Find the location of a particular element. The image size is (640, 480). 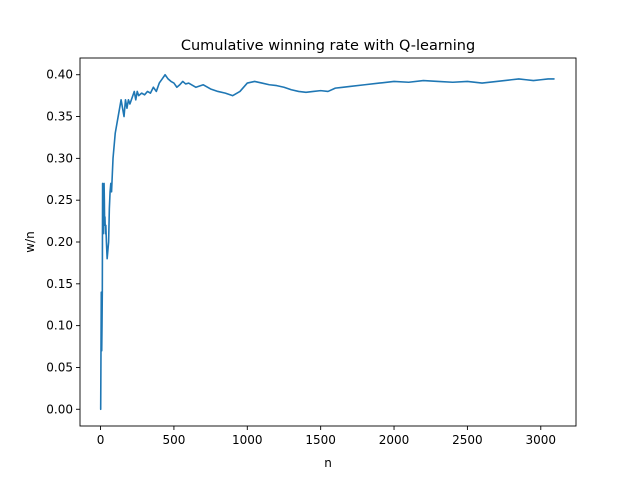

y-tick-label: 0.15 is located at coordinates (59, 284).